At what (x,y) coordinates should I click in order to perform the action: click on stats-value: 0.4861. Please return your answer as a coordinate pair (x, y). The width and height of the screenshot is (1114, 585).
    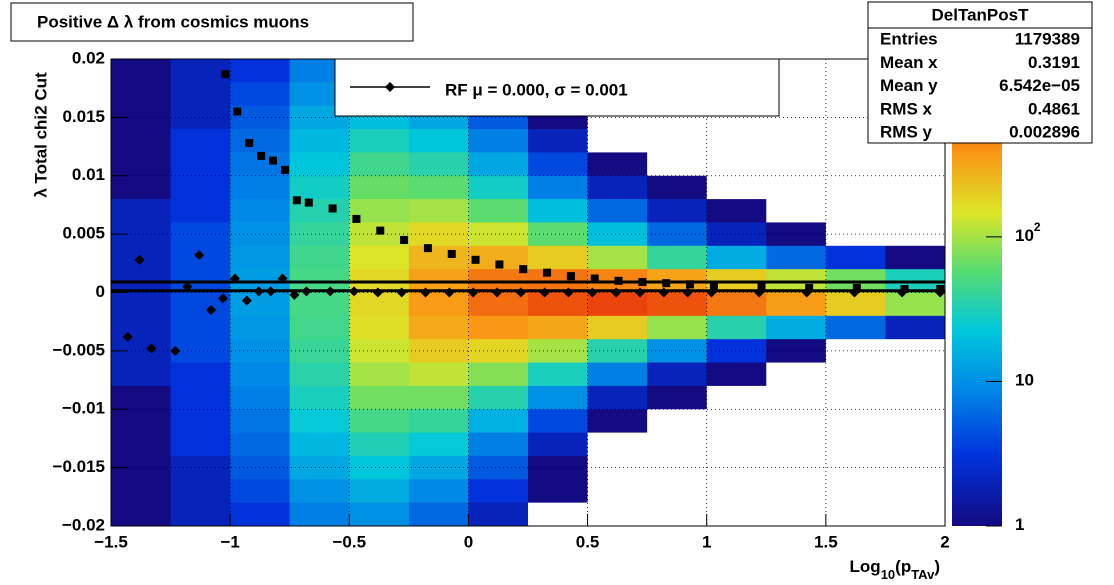
    Looking at the image, I should click on (1054, 108).